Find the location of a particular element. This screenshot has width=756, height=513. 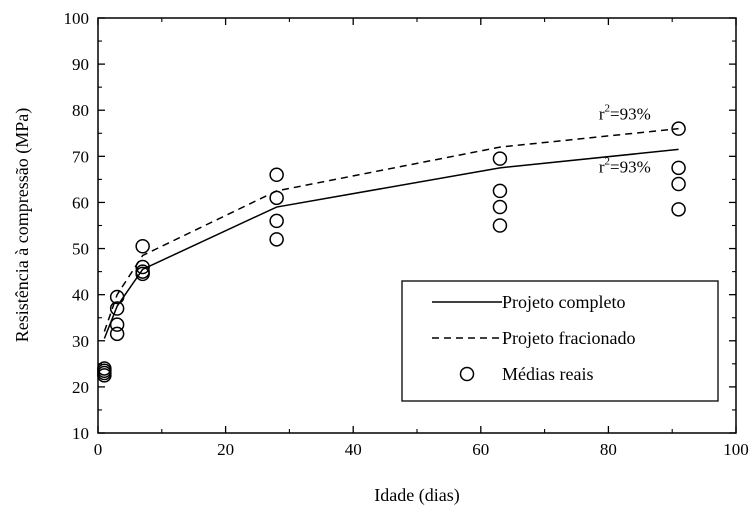

y-tick-label: 20 is located at coordinates (80, 387).